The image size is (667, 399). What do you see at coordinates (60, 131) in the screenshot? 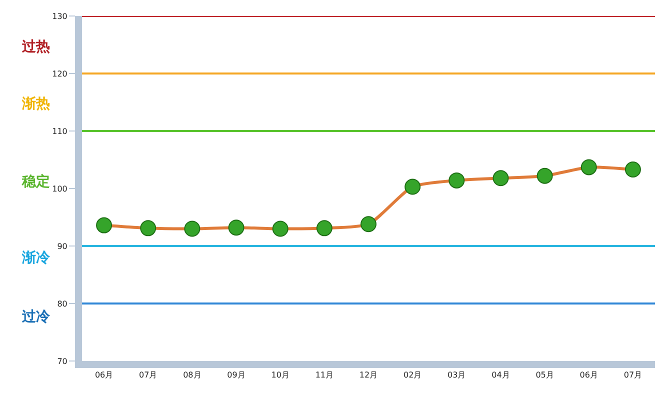
I see `y-tick-label: 110` at bounding box center [60, 131].